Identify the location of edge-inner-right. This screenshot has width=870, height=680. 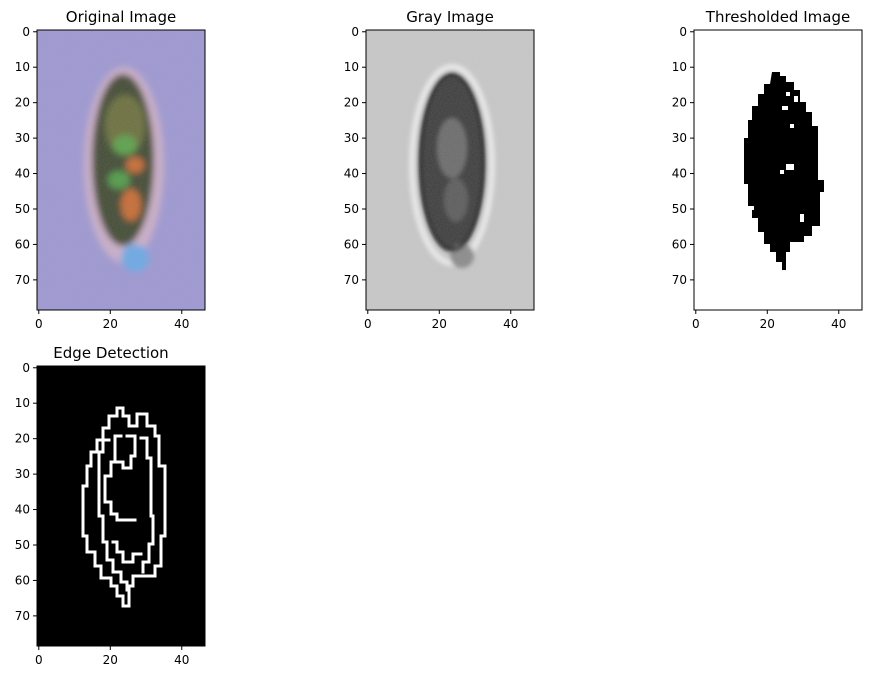
(147, 505).